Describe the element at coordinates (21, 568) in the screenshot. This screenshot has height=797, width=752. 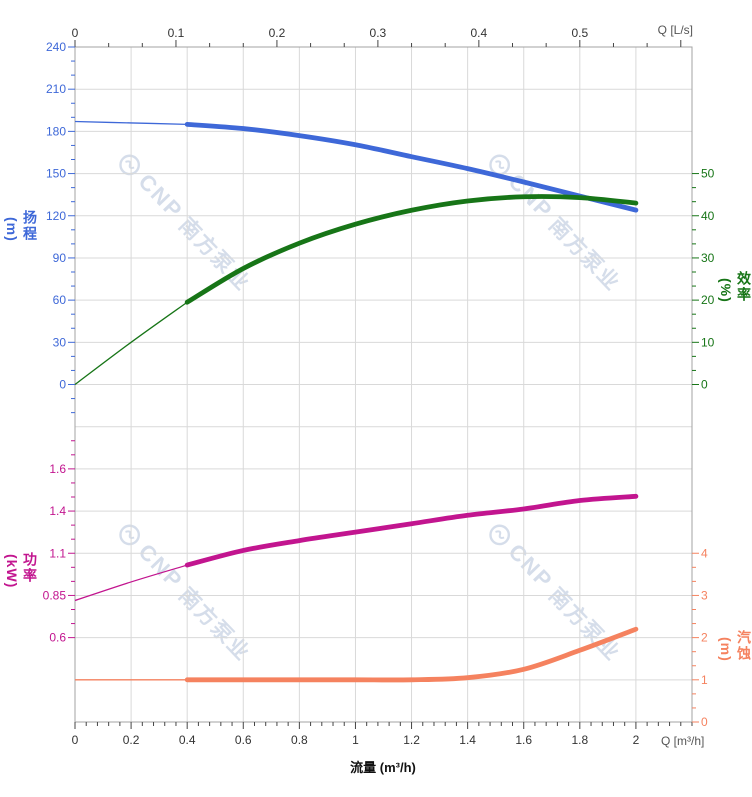
I see `power-axis-title: 功率 (kW)` at that location.